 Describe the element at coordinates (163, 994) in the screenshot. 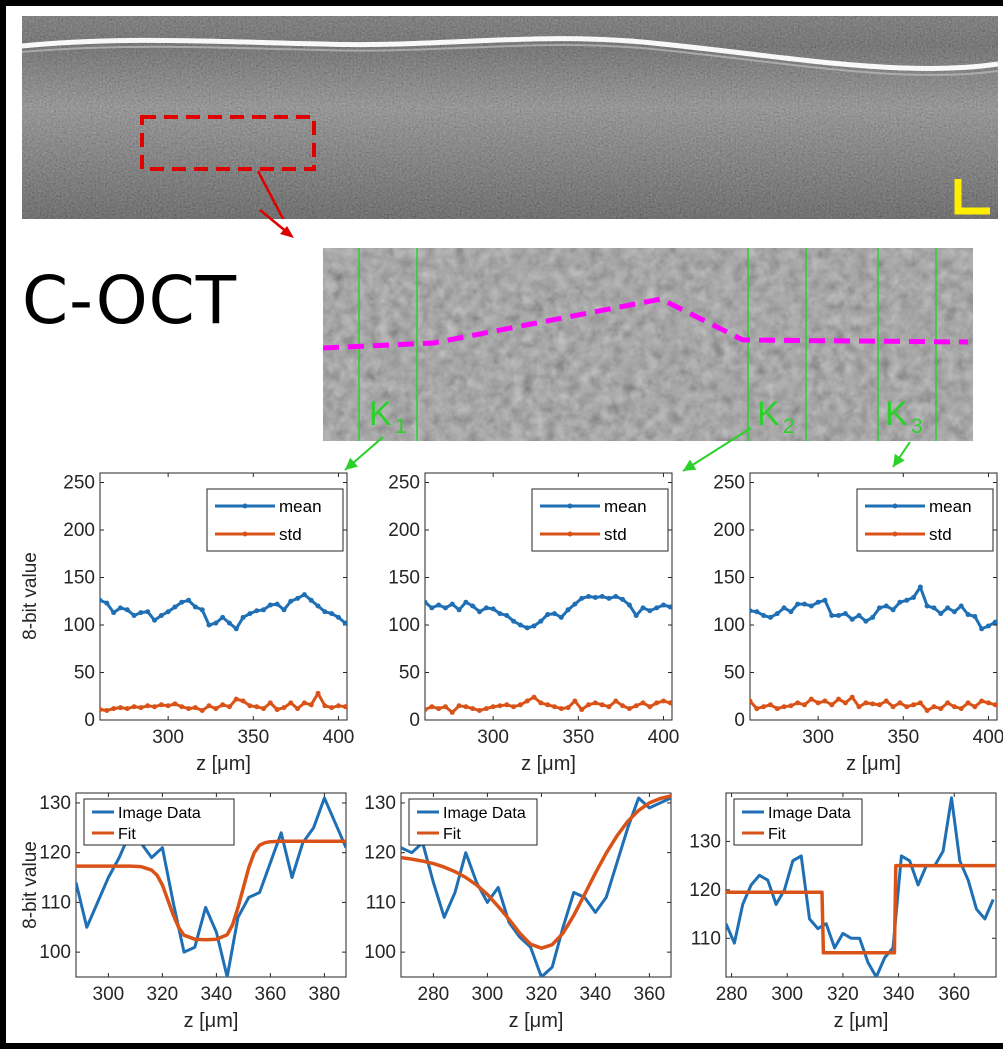

I see `x-tick-label: 320` at that location.